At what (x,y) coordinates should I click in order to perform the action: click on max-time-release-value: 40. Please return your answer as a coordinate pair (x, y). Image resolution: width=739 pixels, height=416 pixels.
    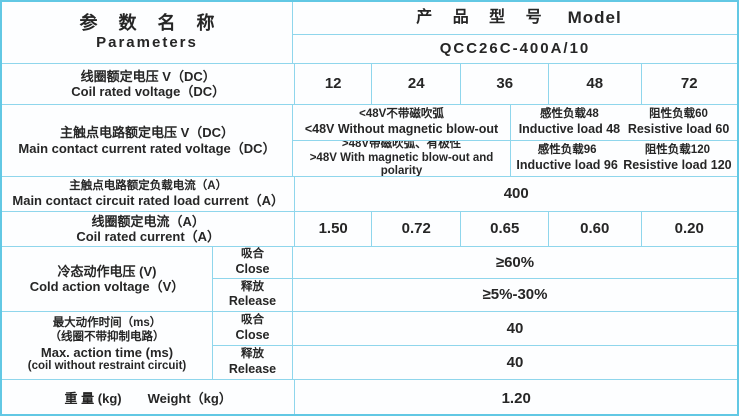
    Looking at the image, I should click on (515, 363).